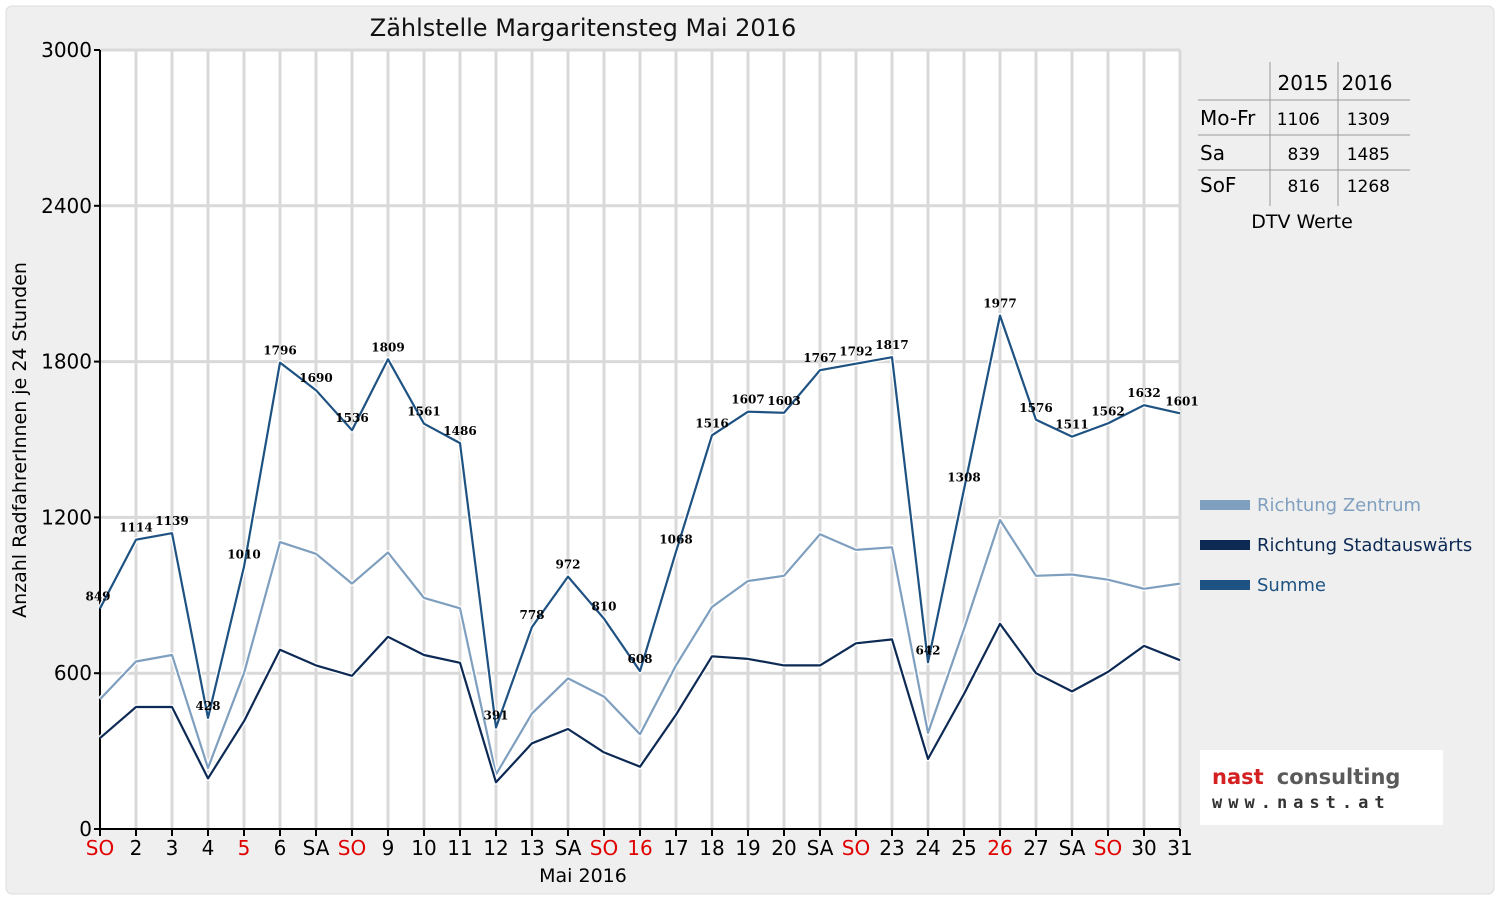 Image resolution: width=1500 pixels, height=900 pixels. What do you see at coordinates (423, 848) in the screenshot?
I see `x-tick-label: 10` at bounding box center [423, 848].